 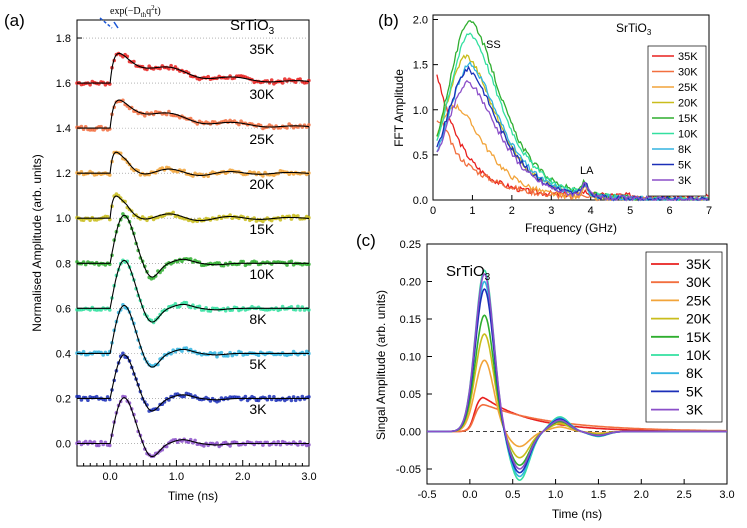 What do you see at coordinates (695, 410) in the screenshot?
I see `legend-entry: 3K` at bounding box center [695, 410].